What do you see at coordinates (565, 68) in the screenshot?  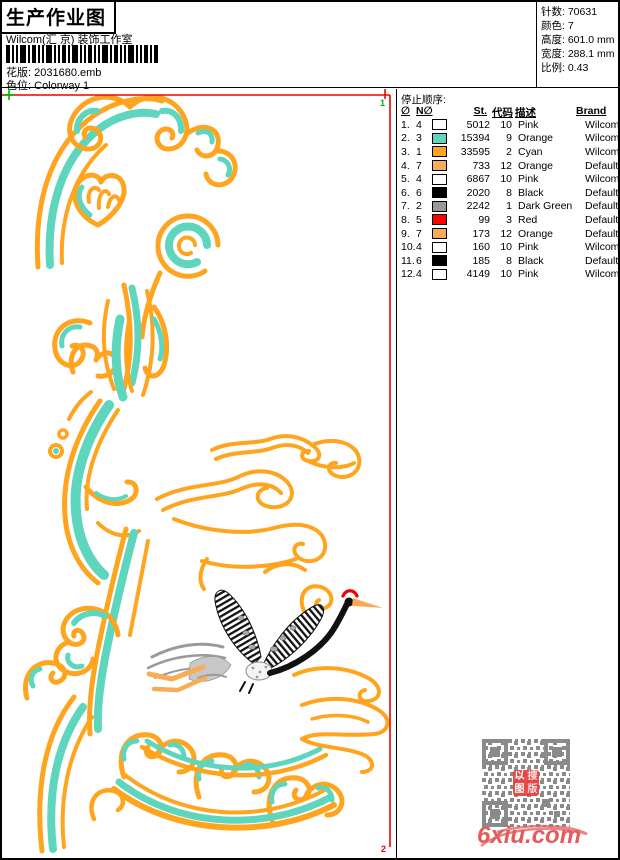 I see `scale-ratio: 比例: 0.43` at bounding box center [565, 68].